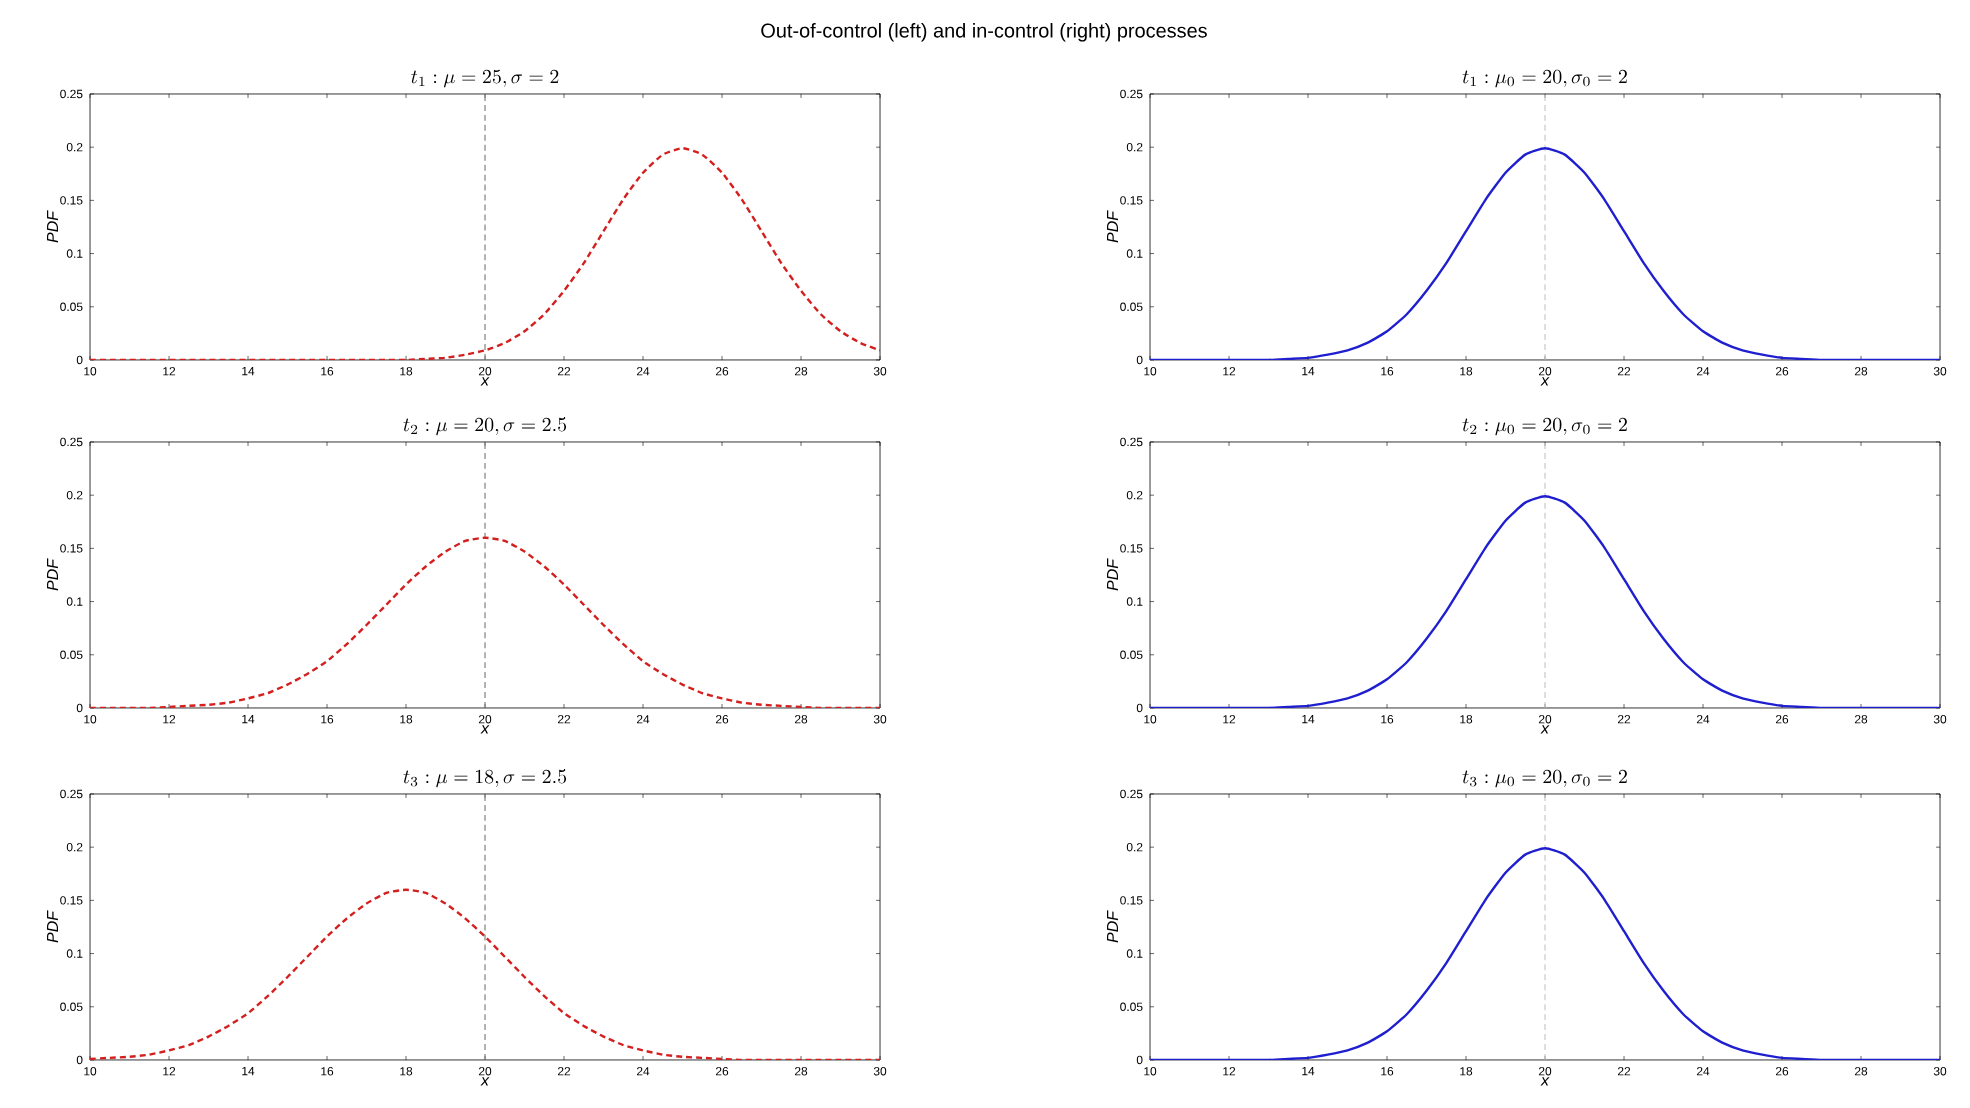 The height and width of the screenshot is (1108, 1970). Describe the element at coordinates (1544, 78) in the screenshot. I see `chart-title: $t_1 : \mu_0 = 20, \sigma_0 = 2$` at that location.